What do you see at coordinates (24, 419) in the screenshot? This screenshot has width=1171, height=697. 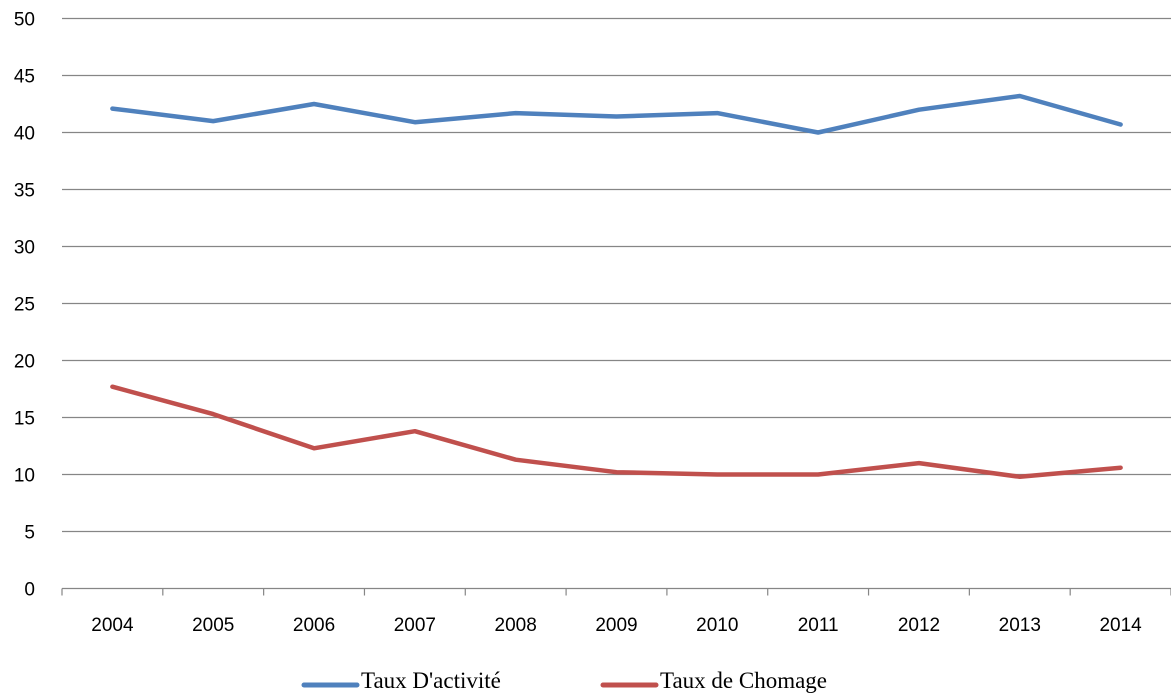 I see `y-tick-label: 15` at bounding box center [24, 419].